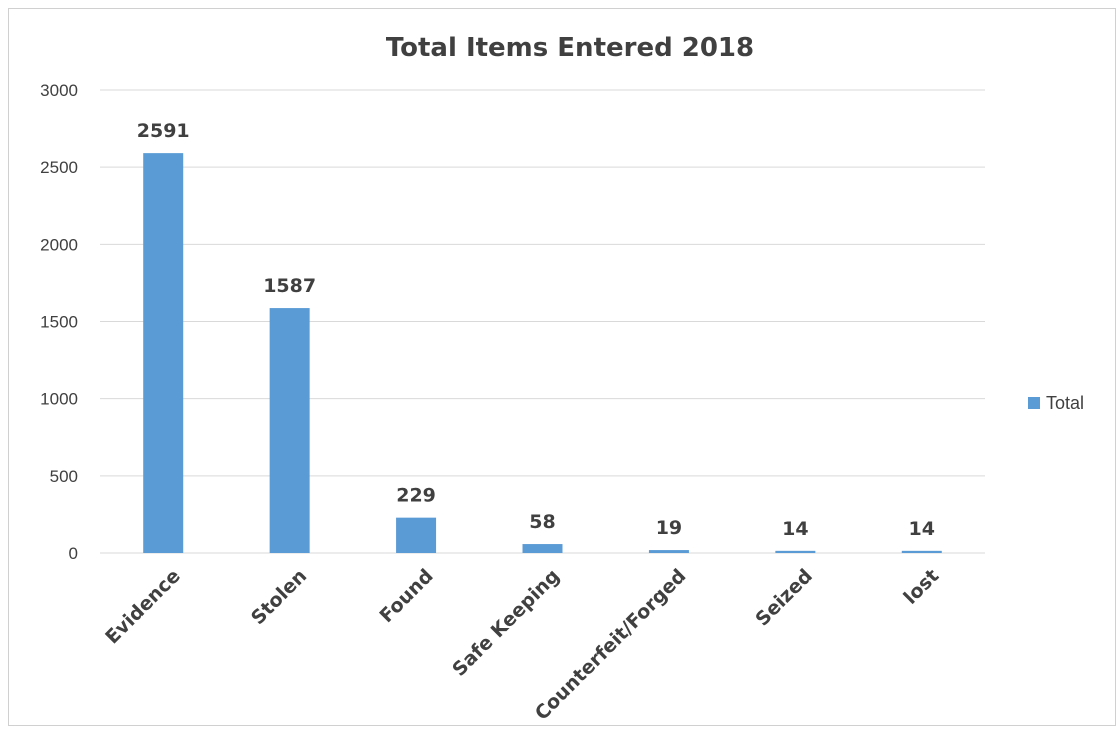 This screenshot has height=730, width=1119. Describe the element at coordinates (163, 353) in the screenshot. I see `bar-evidence` at that location.